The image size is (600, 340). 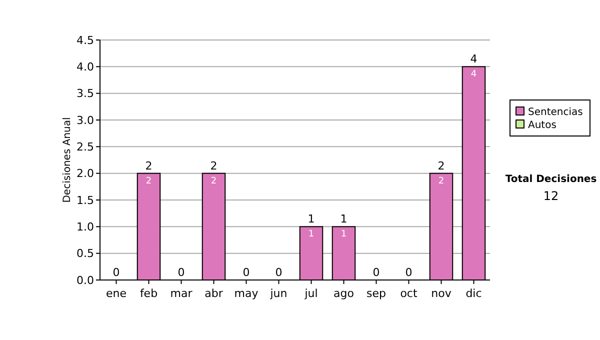 What do you see at coordinates (551, 179) in the screenshot?
I see `text: Total Decisiones` at bounding box center [551, 179].